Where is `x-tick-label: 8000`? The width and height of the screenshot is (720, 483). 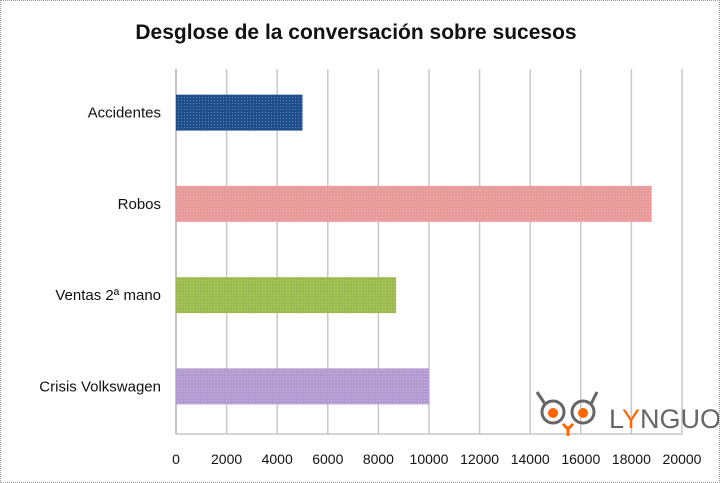
x-tick-label: 8000 is located at coordinates (378, 459).